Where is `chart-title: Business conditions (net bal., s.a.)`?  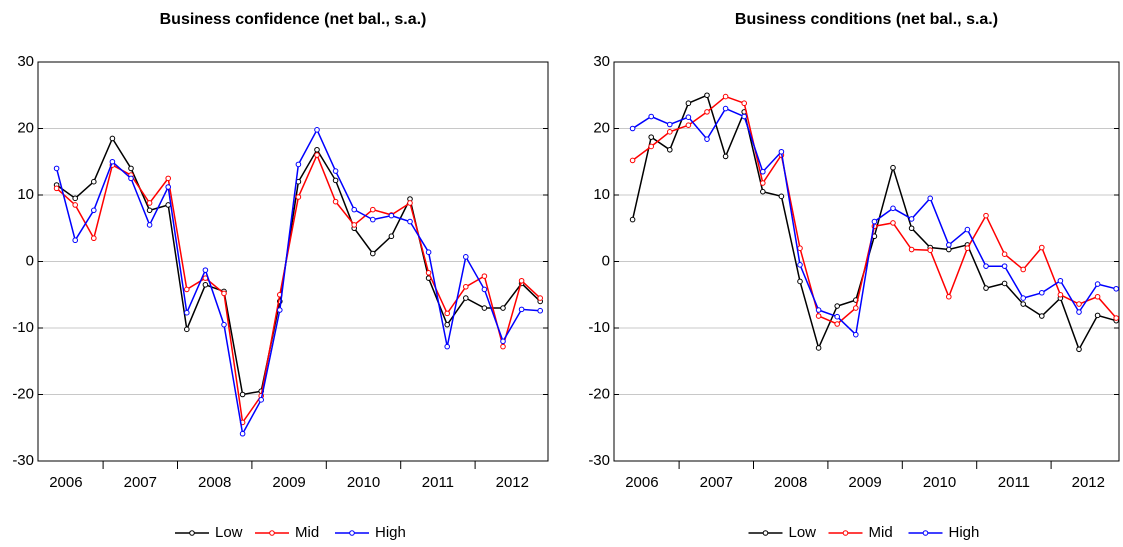 chart-title: Business conditions (net bal., s.a.) is located at coordinates (866, 19).